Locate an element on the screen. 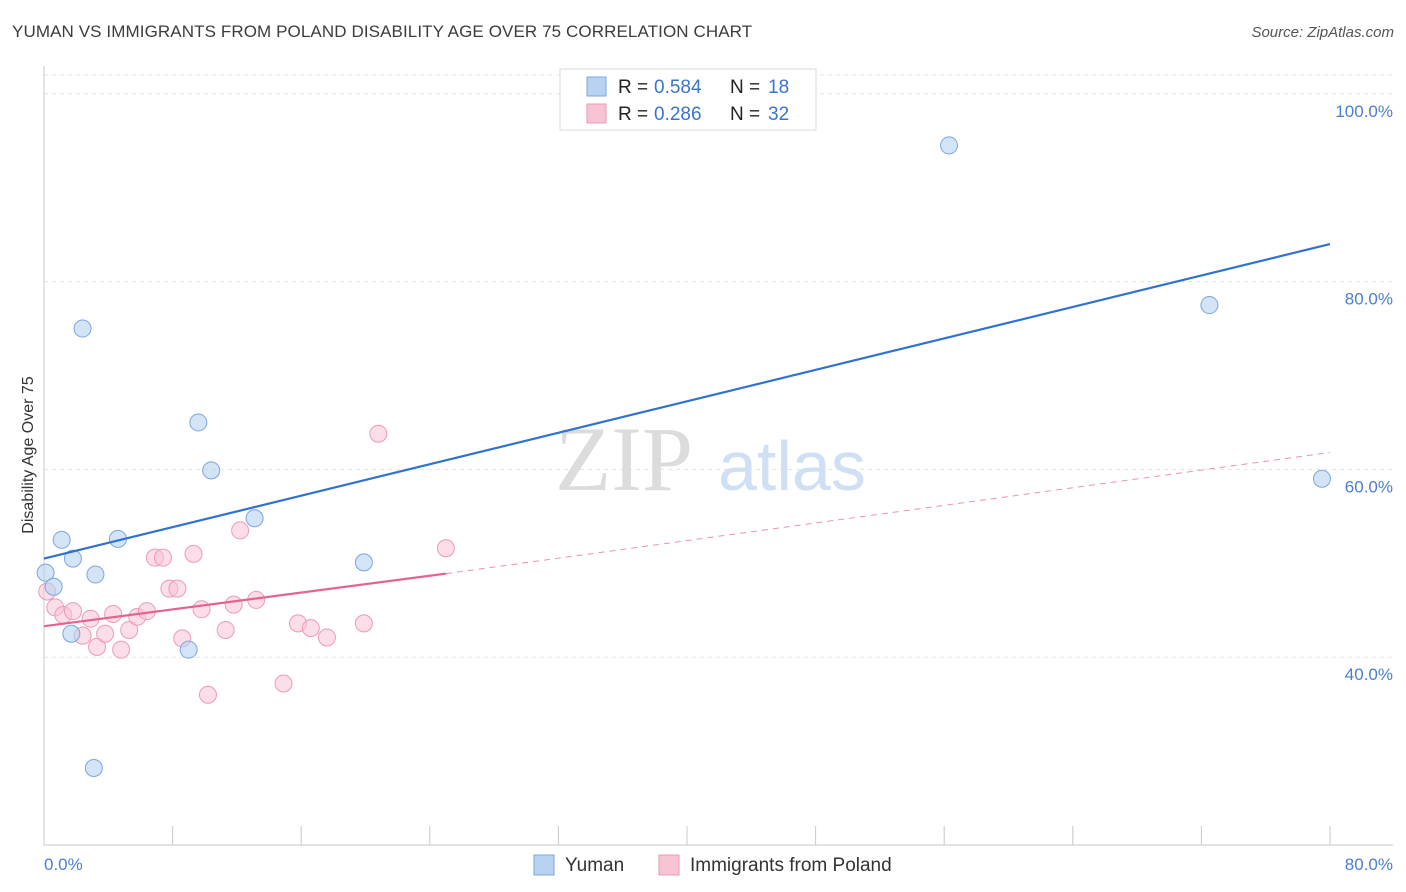 This screenshot has width=1406, height=892. legend-n-label-poland: N = is located at coordinates (745, 114).